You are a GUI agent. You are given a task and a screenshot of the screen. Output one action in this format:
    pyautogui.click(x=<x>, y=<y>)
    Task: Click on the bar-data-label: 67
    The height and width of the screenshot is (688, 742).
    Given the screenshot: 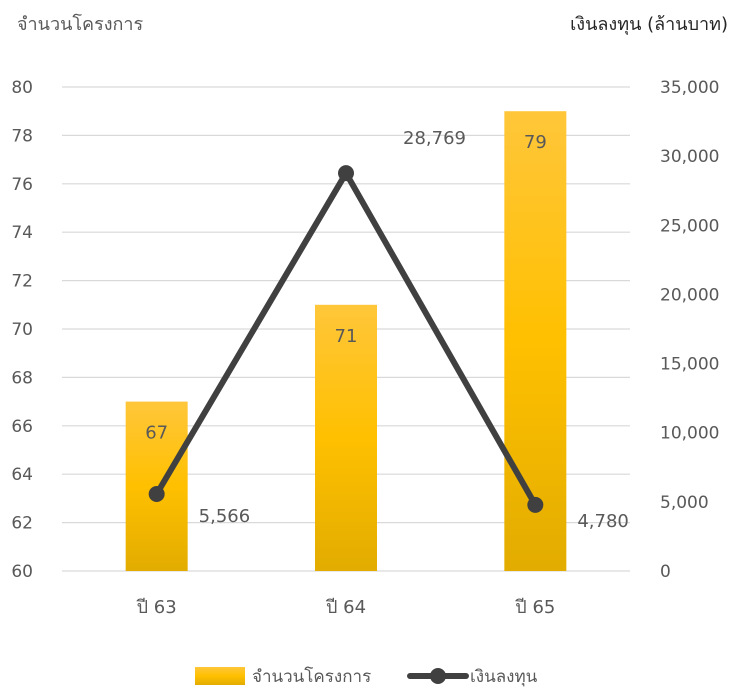 What is the action you would take?
    pyautogui.click(x=156, y=433)
    